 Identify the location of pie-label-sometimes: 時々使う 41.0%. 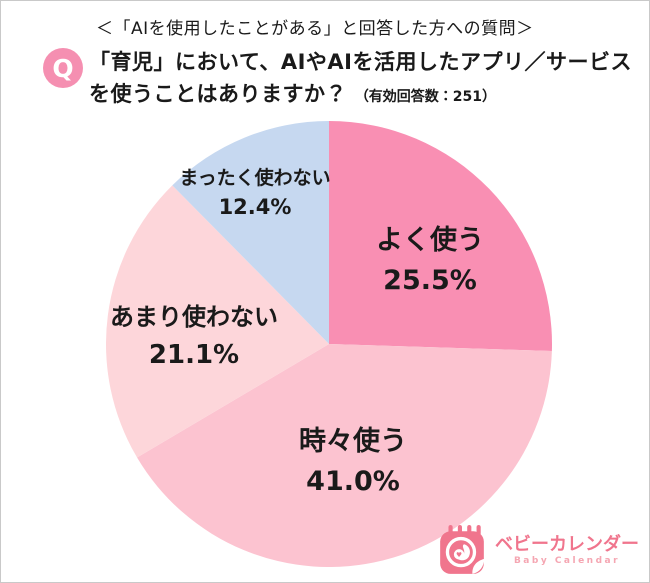
(353, 461).